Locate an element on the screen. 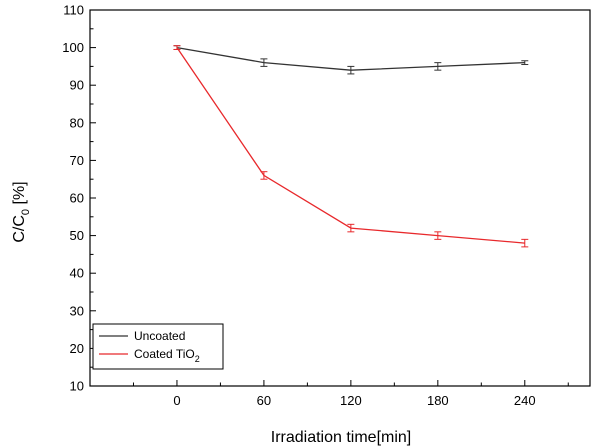 The height and width of the screenshot is (448, 600). x-tick-label: 120 is located at coordinates (351, 400).